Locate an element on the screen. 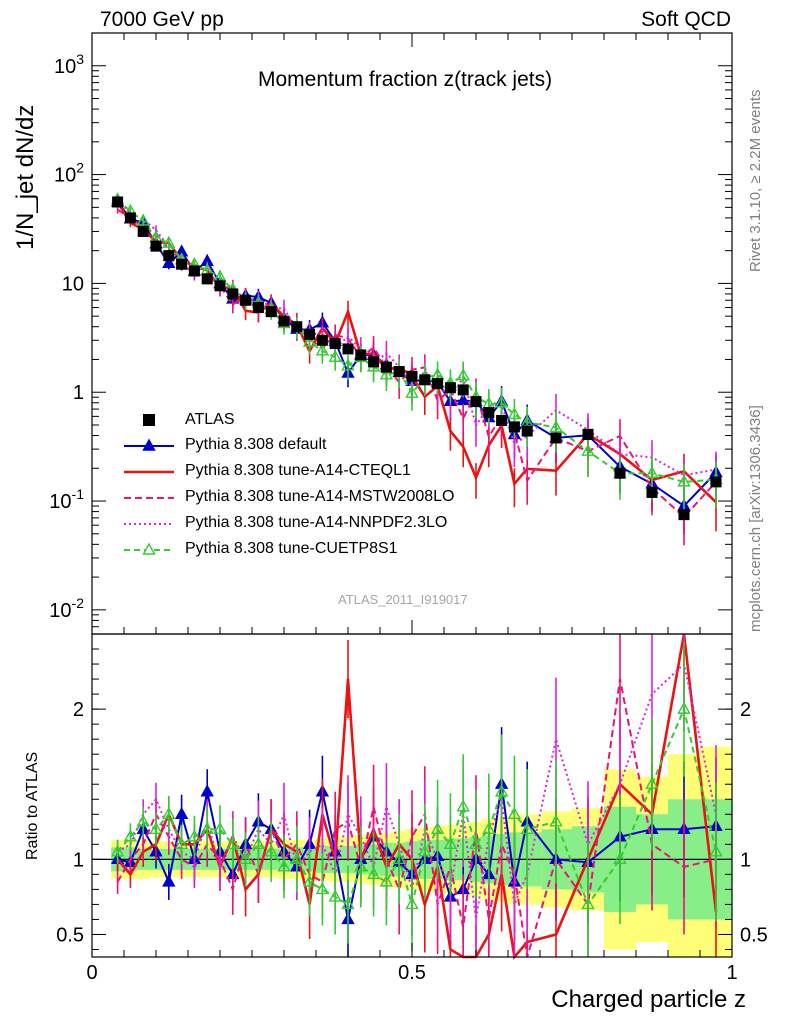 The height and width of the screenshot is (1024, 786). main-y-tick-label: 10³ is located at coordinates (69, 64).